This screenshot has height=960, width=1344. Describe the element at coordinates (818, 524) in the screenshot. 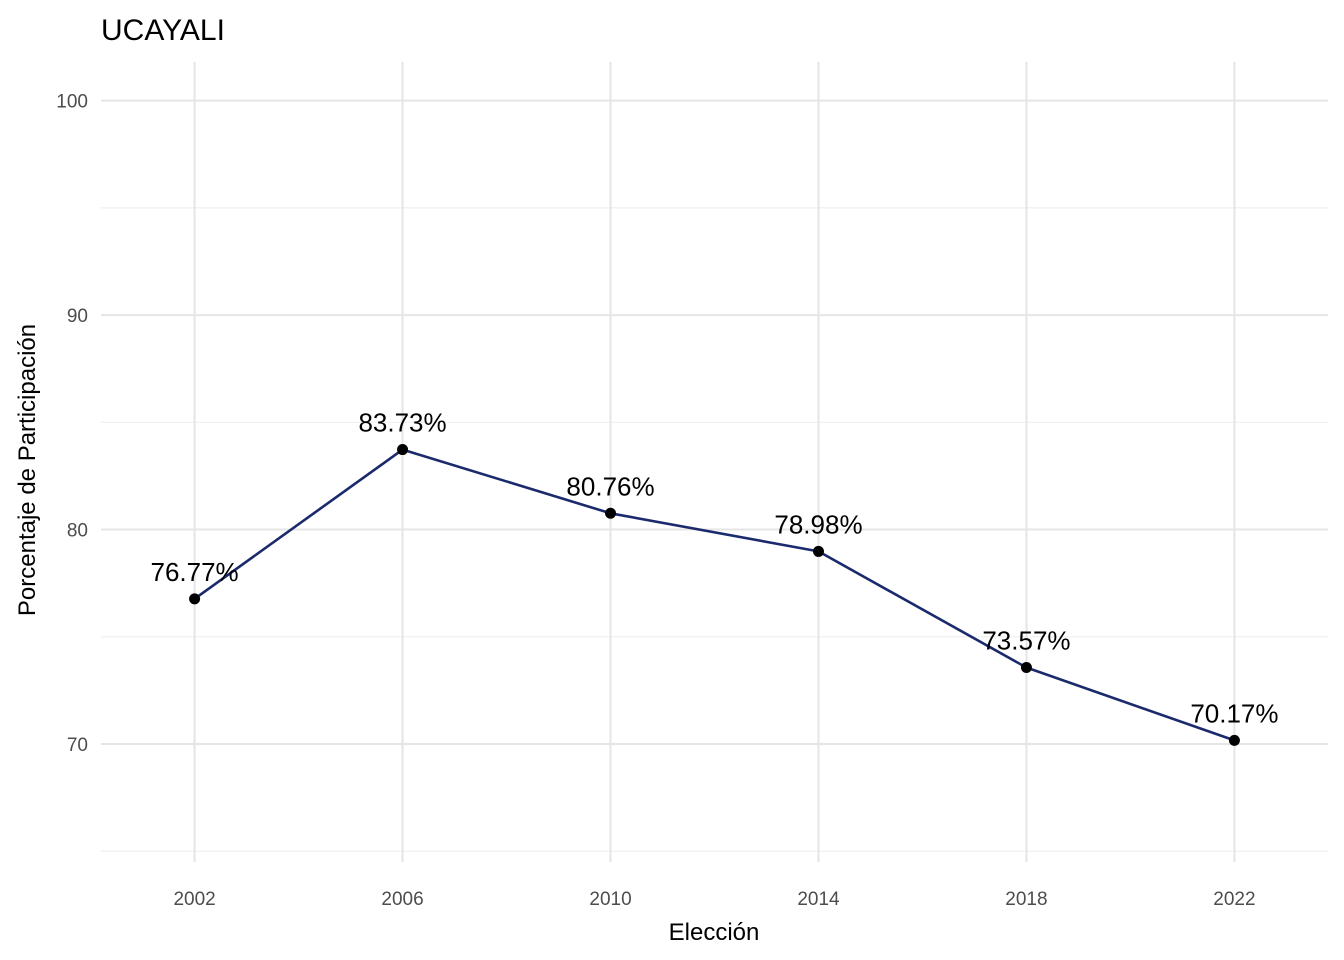

I see `data-label: 78.98%` at that location.